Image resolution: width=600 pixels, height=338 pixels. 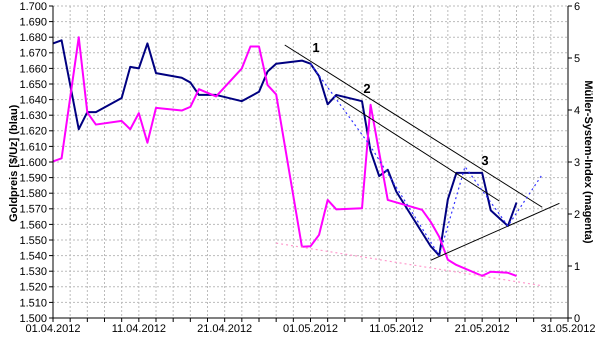 I want to click on y-tick-label: 1.550, so click(x=33, y=240).